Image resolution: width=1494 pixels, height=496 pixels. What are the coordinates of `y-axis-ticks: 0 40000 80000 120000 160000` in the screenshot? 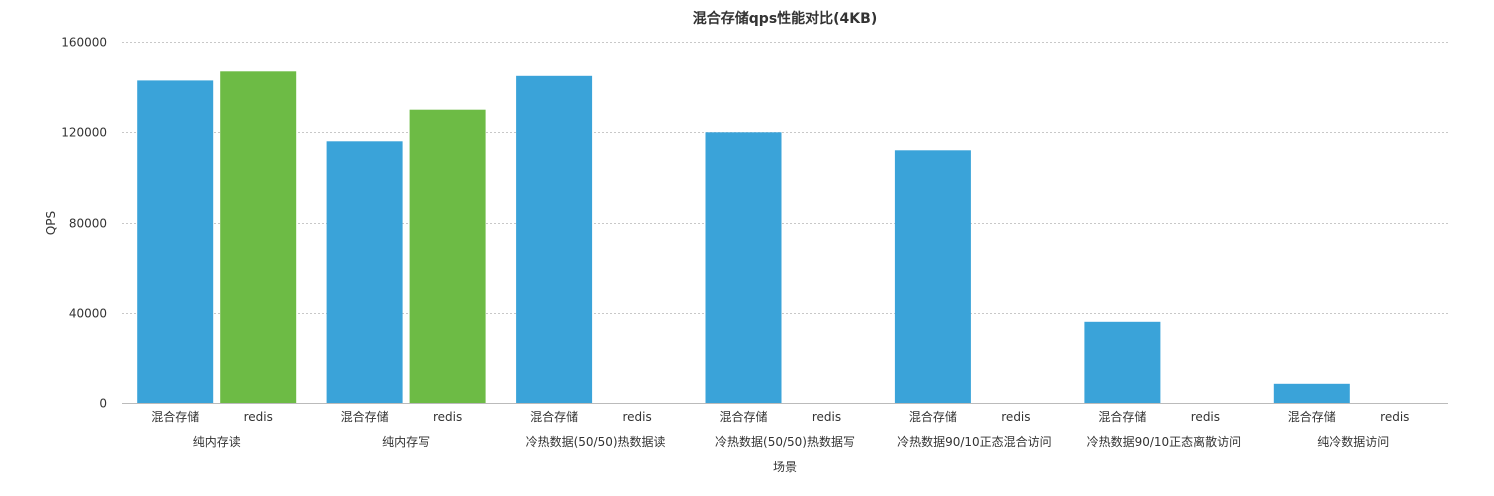 It's located at (84, 223).